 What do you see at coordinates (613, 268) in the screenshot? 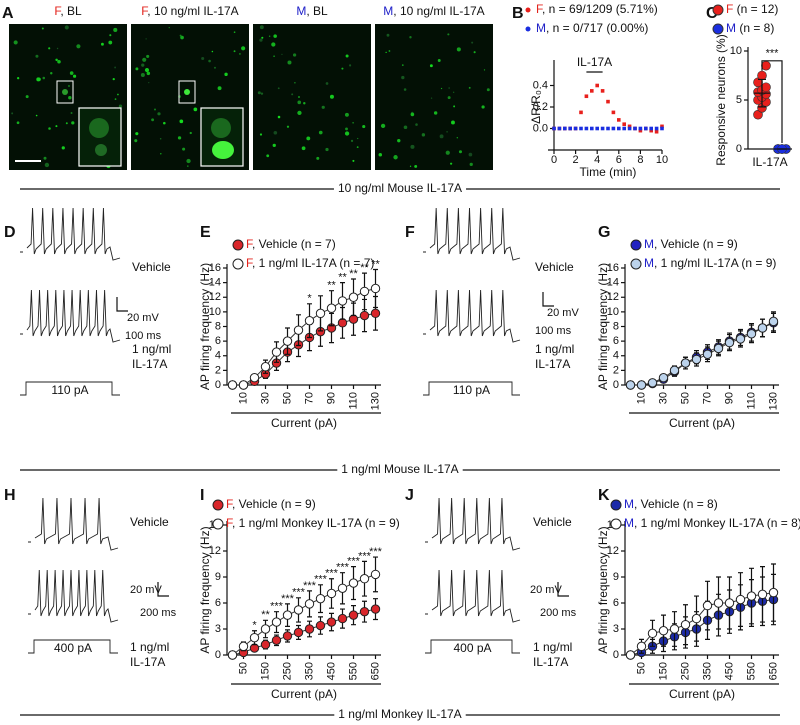
I see `y-tick-label: 16` at bounding box center [613, 268].